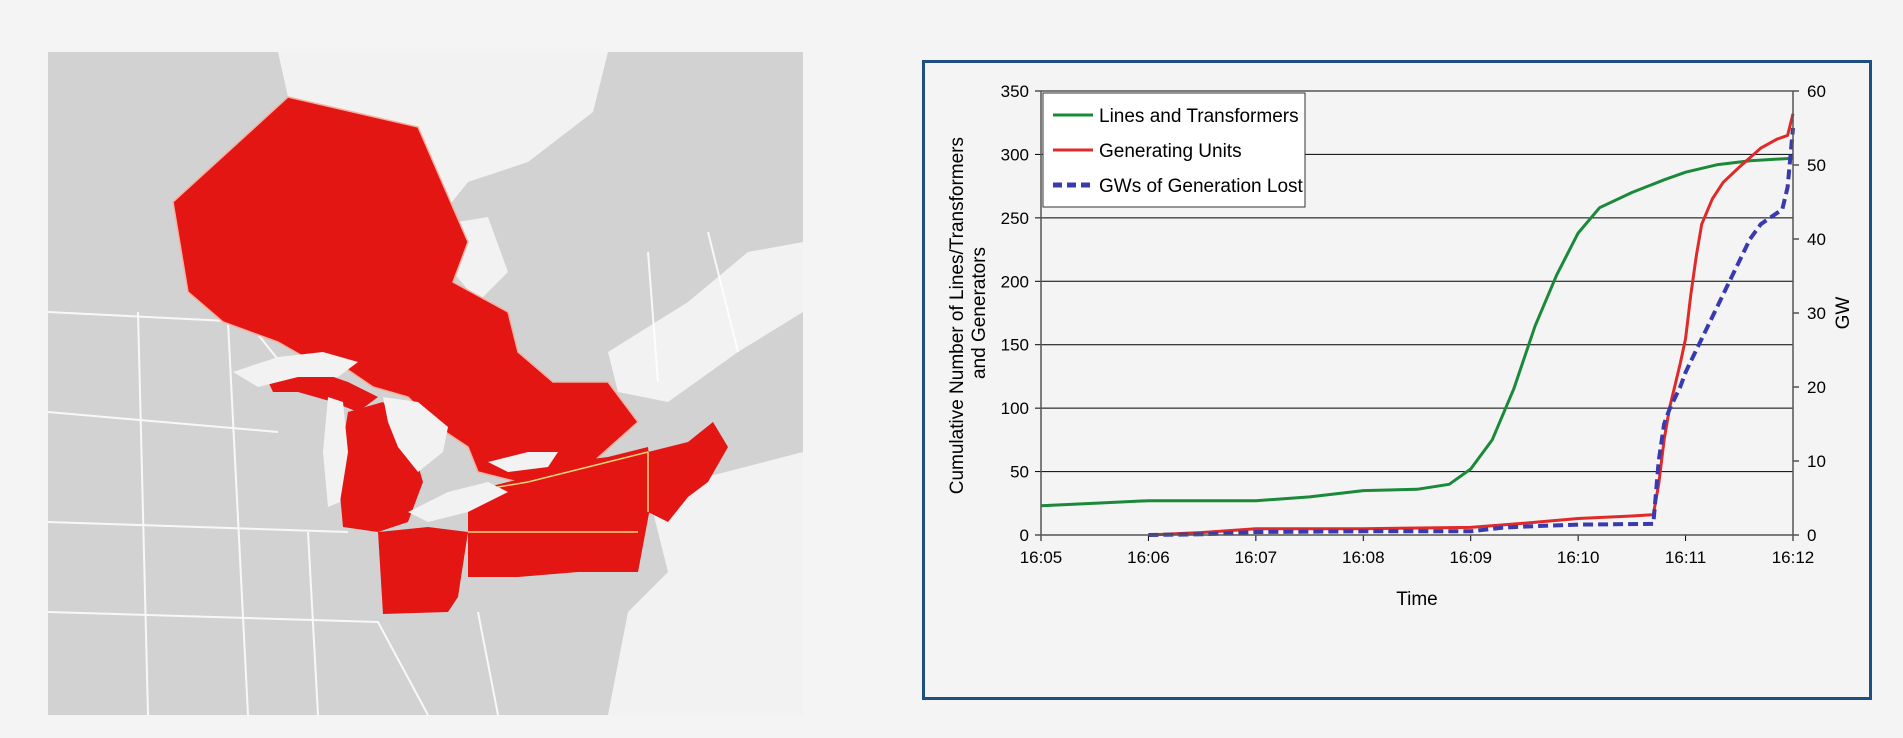 This screenshot has width=1903, height=738. I want to click on y2-tick-label: 60, so click(1816, 91).